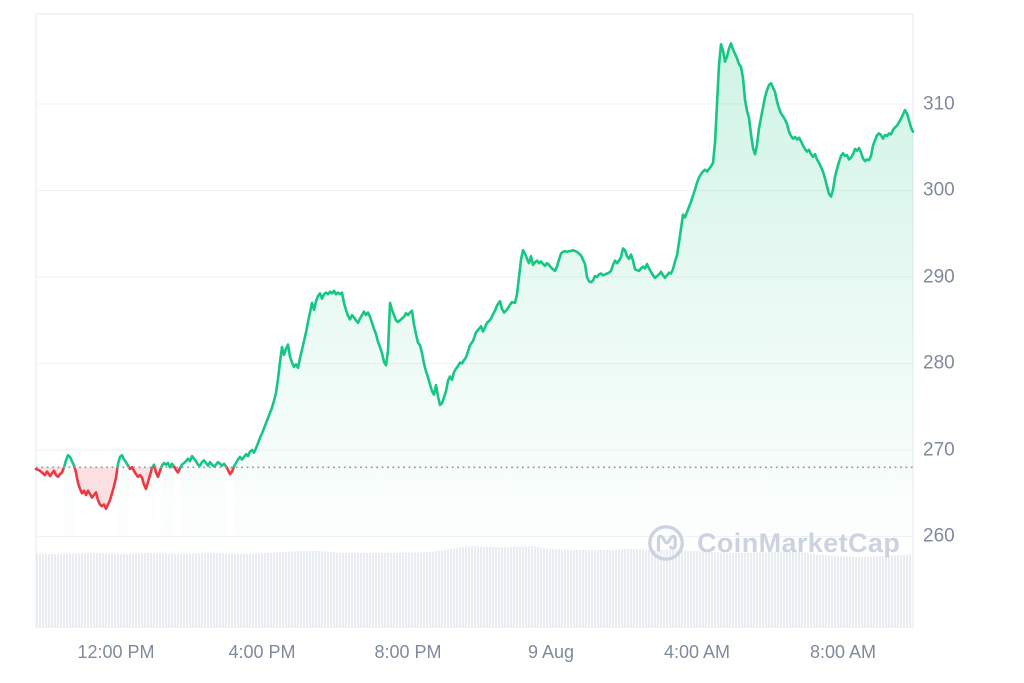 The width and height of the screenshot is (1024, 683). Describe the element at coordinates (697, 652) in the screenshot. I see `x-axis-tick-4am: 4:00 AM` at that location.